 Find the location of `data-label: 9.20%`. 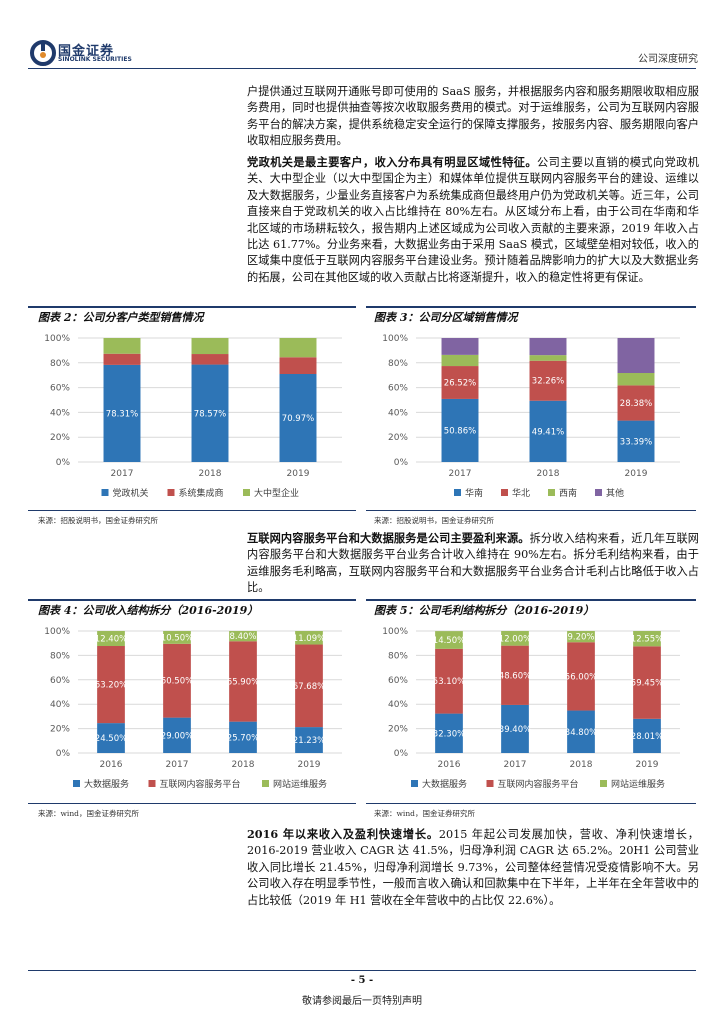

data-label: 9.20% is located at coordinates (580, 638).